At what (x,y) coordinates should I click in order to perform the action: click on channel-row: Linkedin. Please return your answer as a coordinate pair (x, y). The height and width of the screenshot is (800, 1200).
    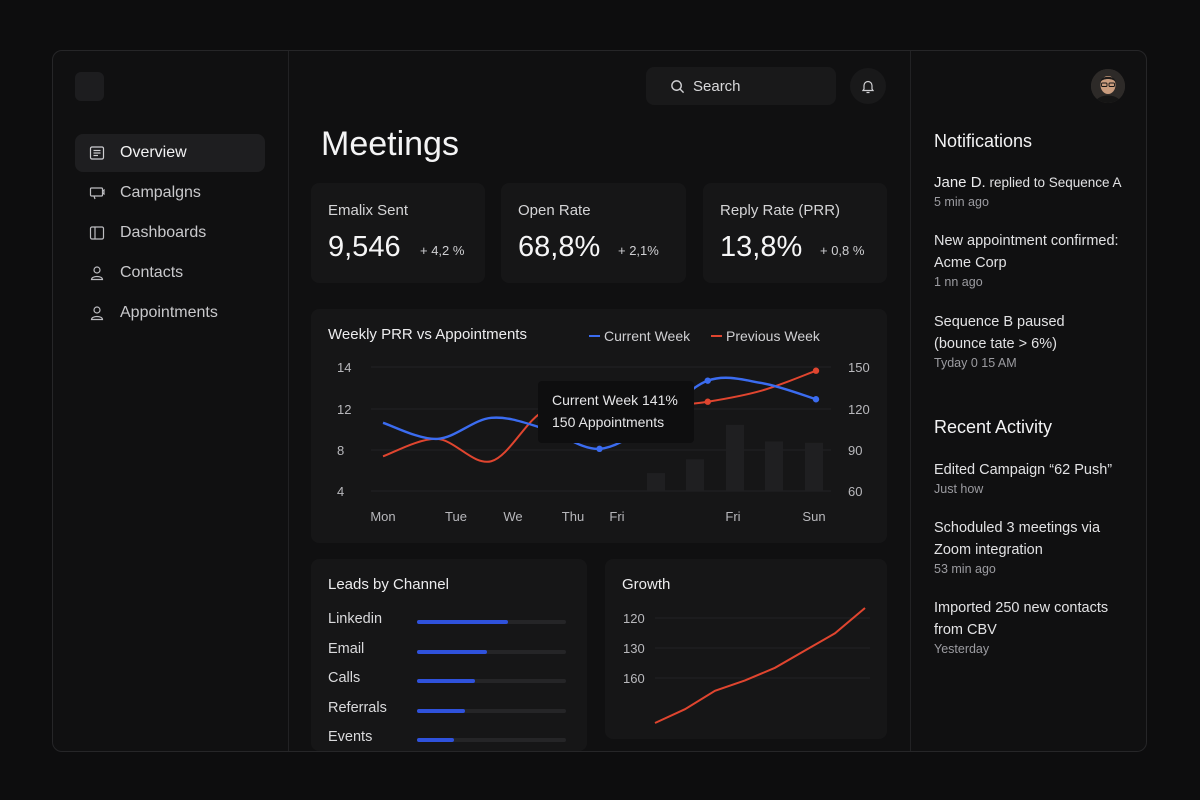
    Looking at the image, I should click on (448, 621).